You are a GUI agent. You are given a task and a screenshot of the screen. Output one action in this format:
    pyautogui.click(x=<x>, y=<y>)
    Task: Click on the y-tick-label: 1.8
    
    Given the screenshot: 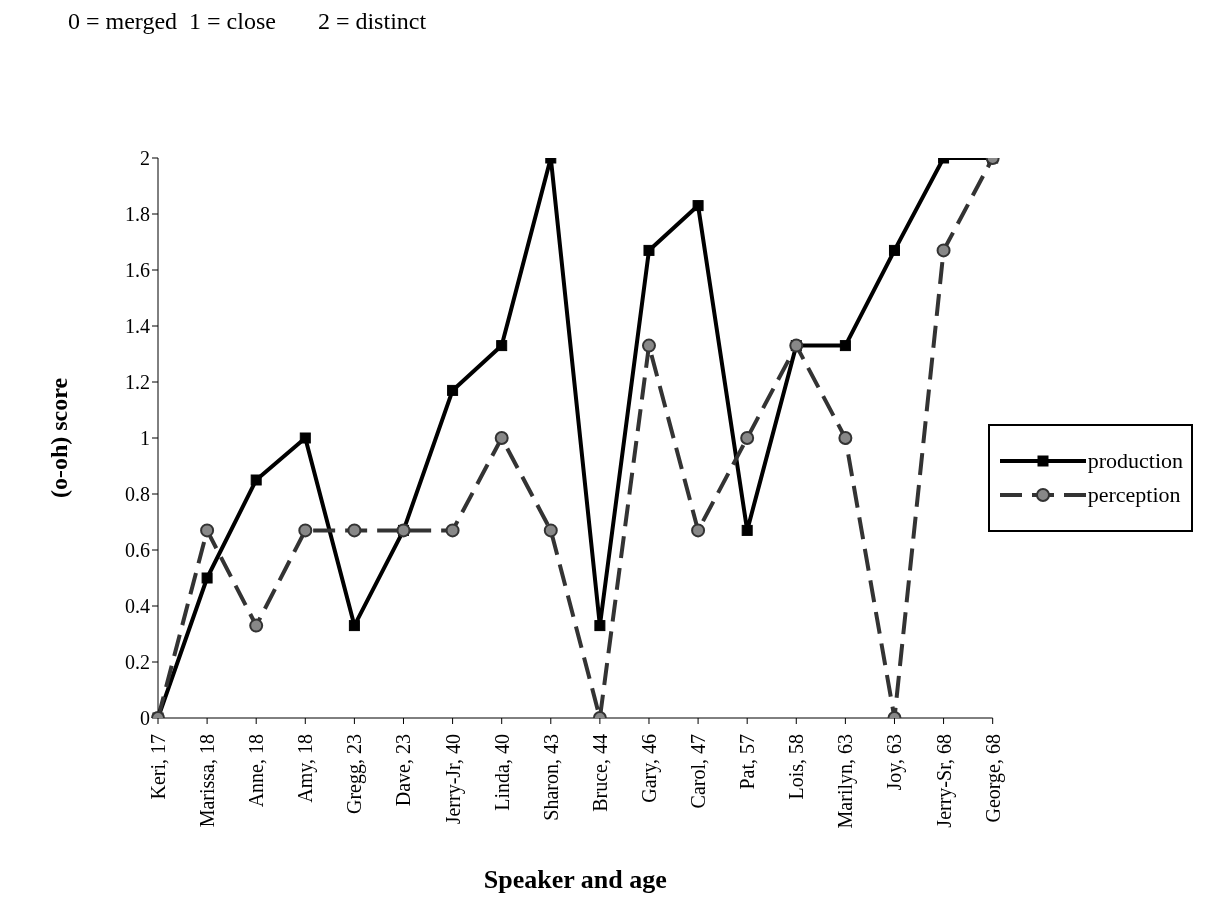 What is the action you would take?
    pyautogui.click(x=137, y=214)
    